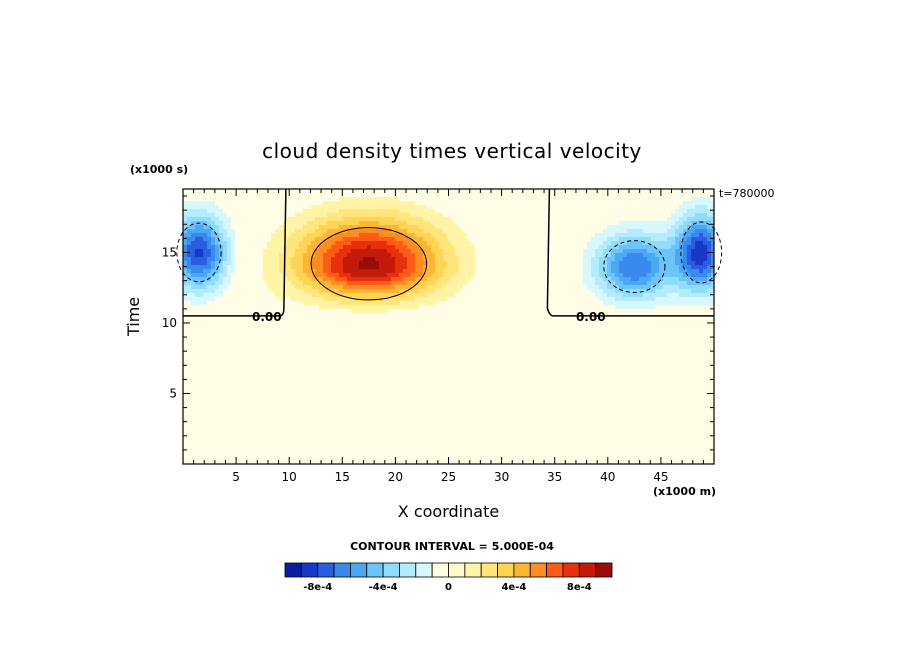  I want to click on x-tick-label: 35, so click(554, 477).